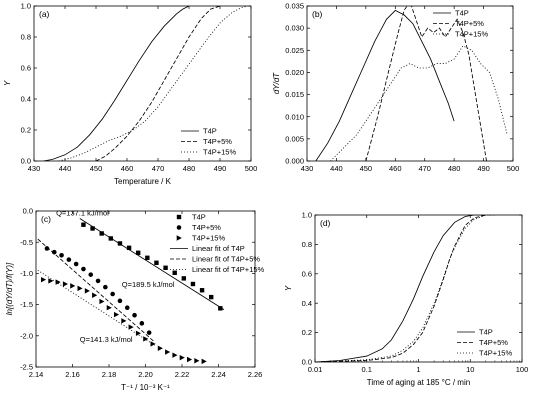 This screenshot has width=536, height=404. I want to click on x-tick-label: 2.18, so click(109, 374).